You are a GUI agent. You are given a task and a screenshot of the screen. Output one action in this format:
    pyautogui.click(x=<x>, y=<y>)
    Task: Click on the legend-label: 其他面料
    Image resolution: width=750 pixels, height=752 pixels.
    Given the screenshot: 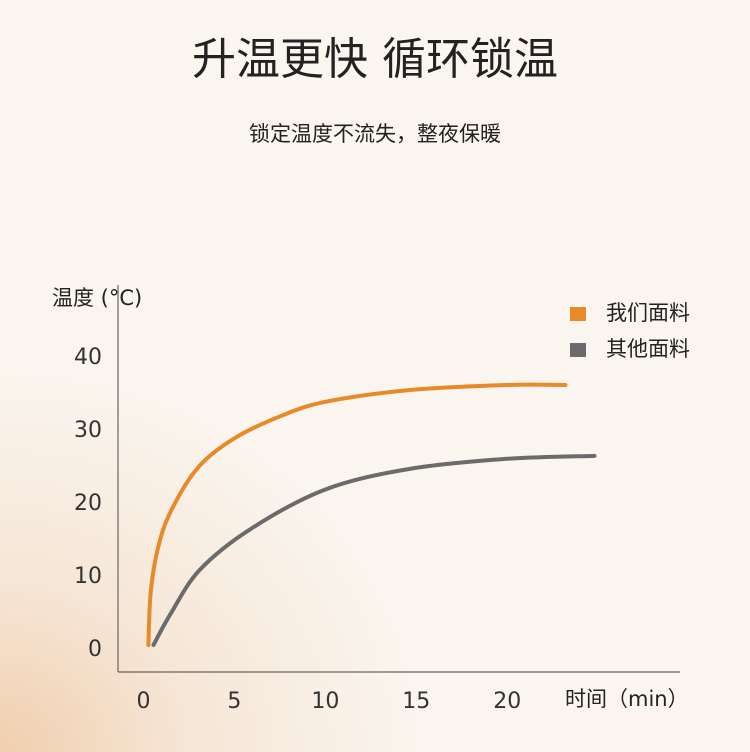 What is the action you would take?
    pyautogui.click(x=648, y=349)
    